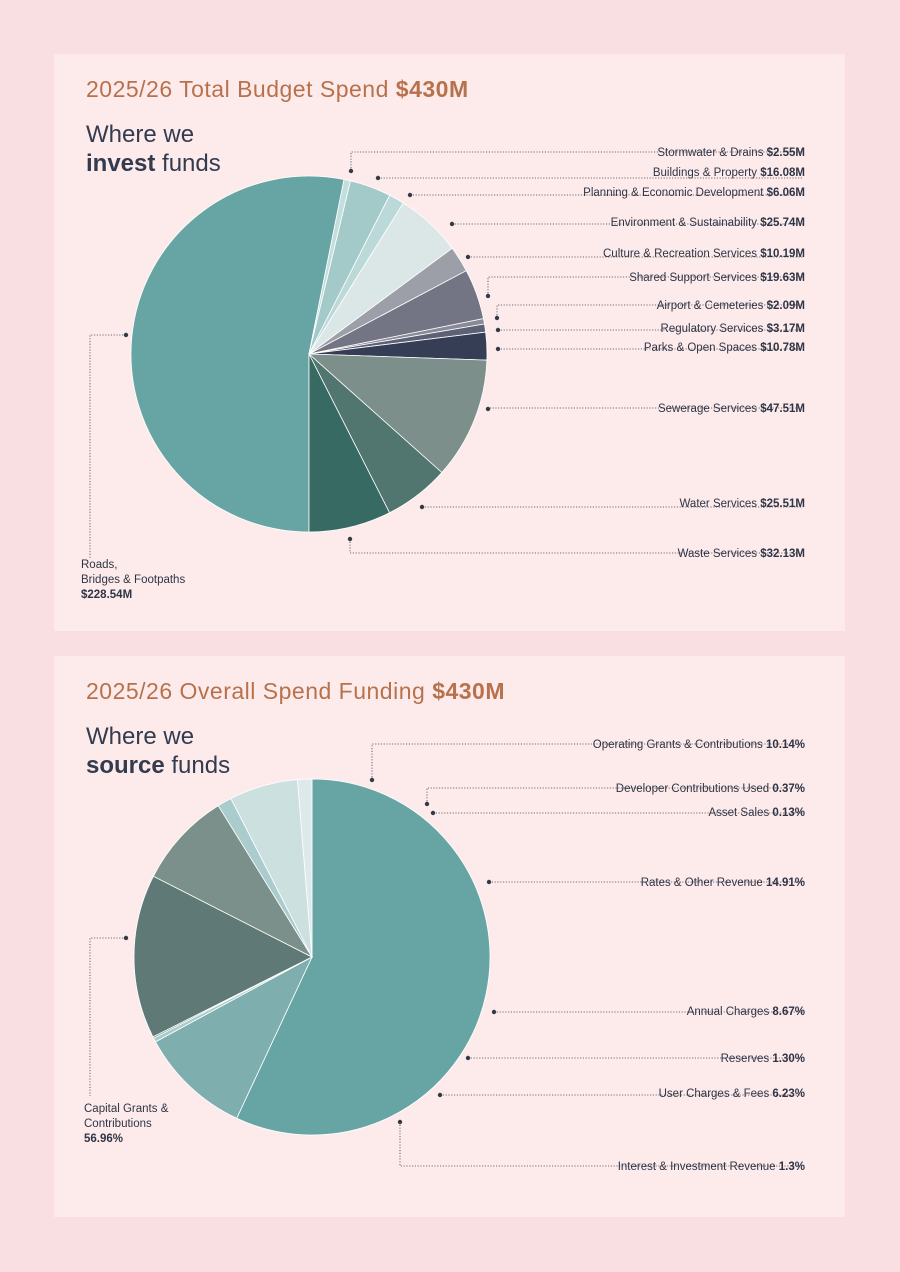  I want to click on funding-leader-developer-contributions-used, so click(614, 795).